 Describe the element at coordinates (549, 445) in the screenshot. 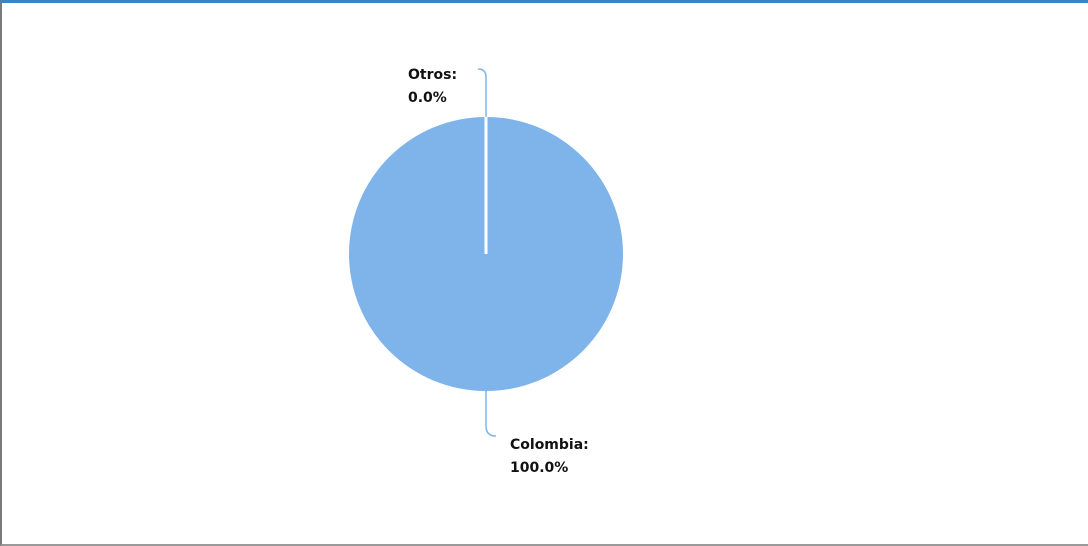

I see `label-colombia-name: Colombia:` at that location.